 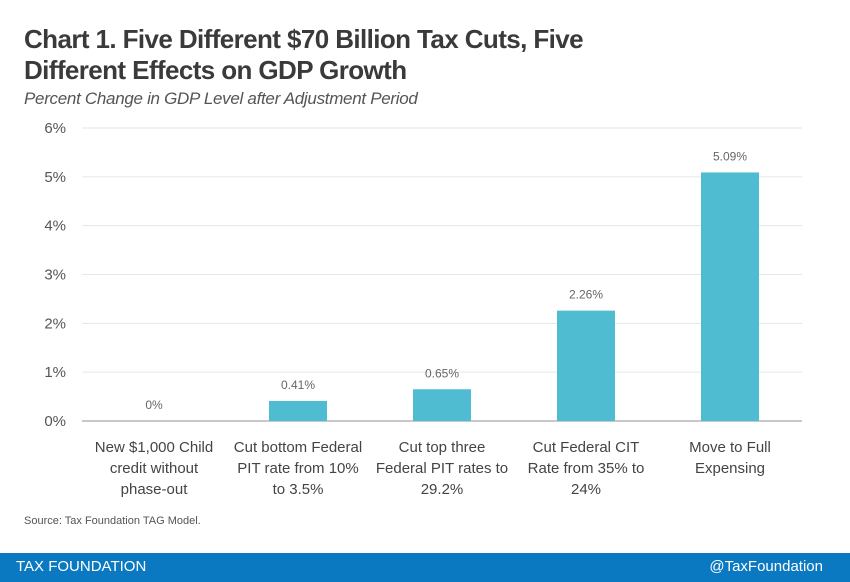 What do you see at coordinates (55, 421) in the screenshot?
I see `y-tick-label: 0%` at bounding box center [55, 421].